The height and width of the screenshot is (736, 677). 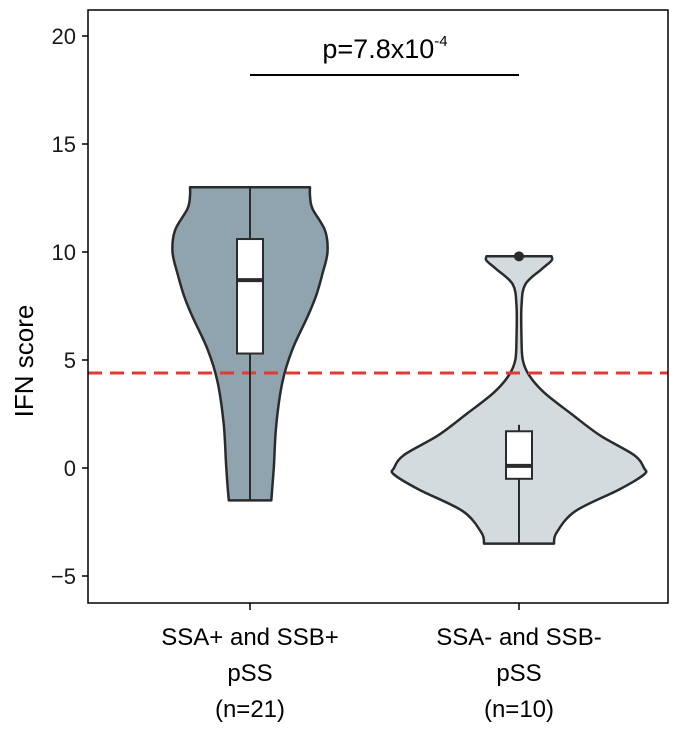 What do you see at coordinates (378, 49) in the screenshot?
I see `p-value-text: p=7.8x10` at bounding box center [378, 49].